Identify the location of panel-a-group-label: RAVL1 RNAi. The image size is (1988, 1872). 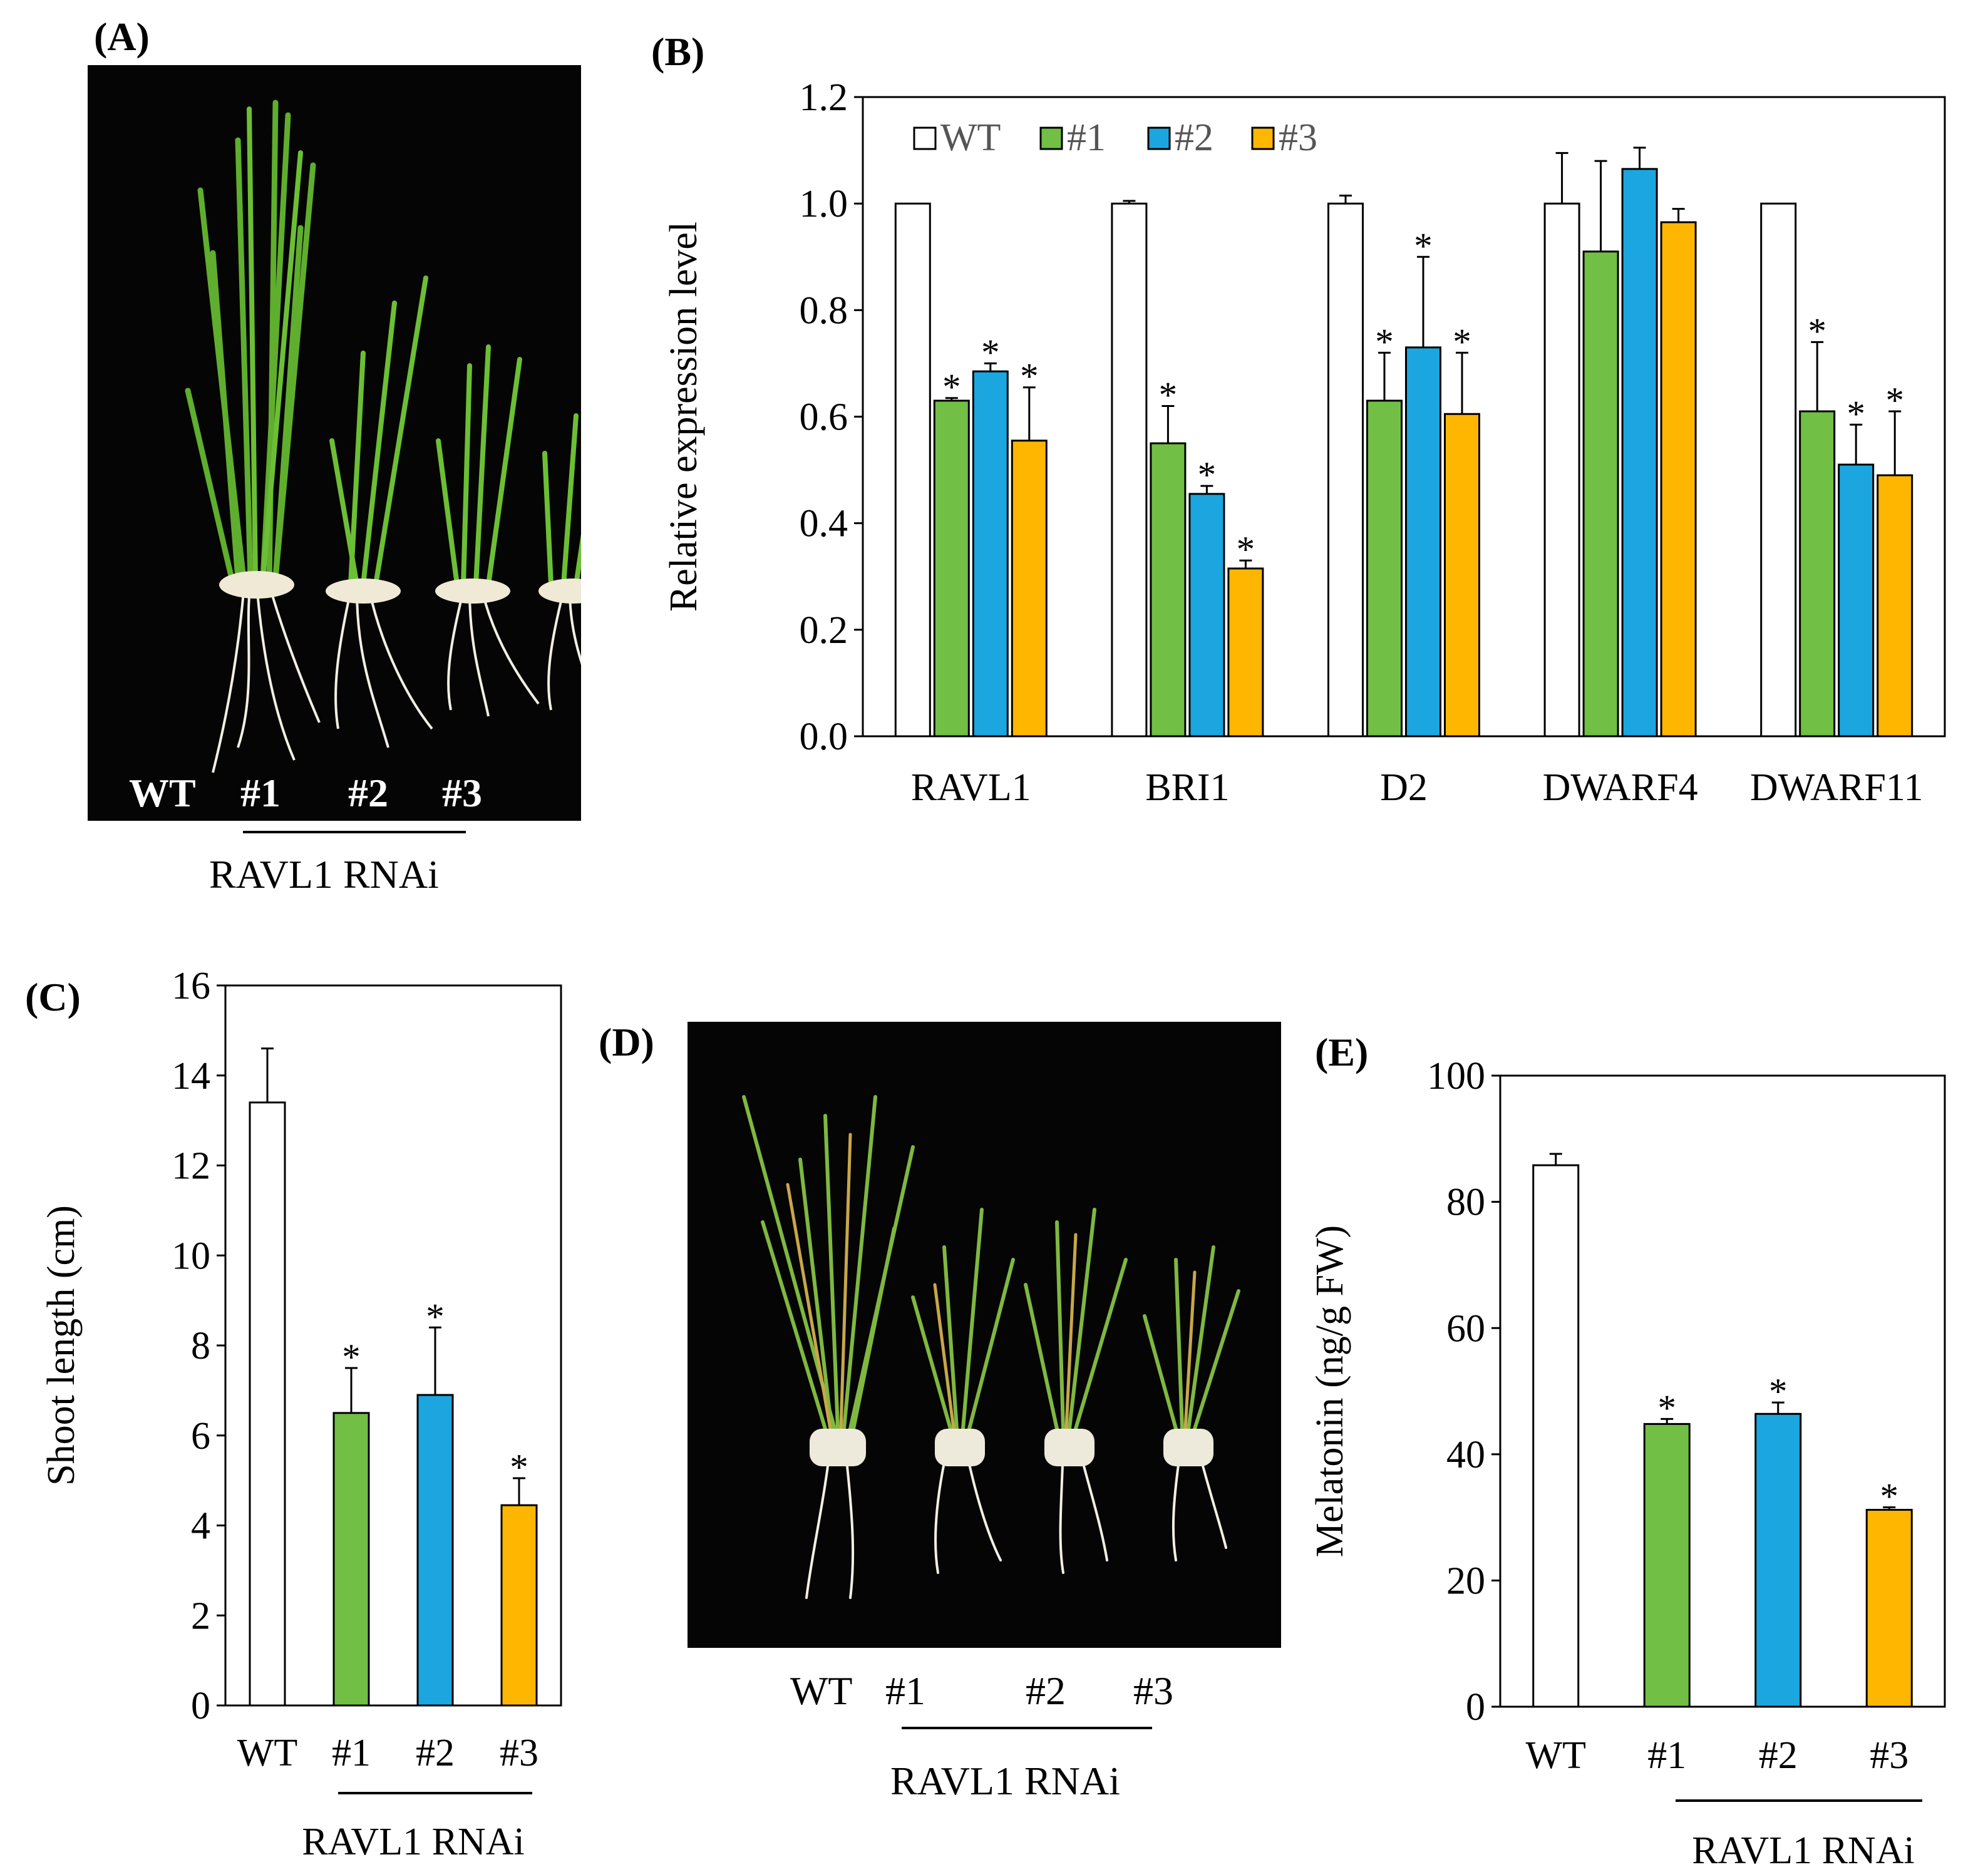
(324, 875).